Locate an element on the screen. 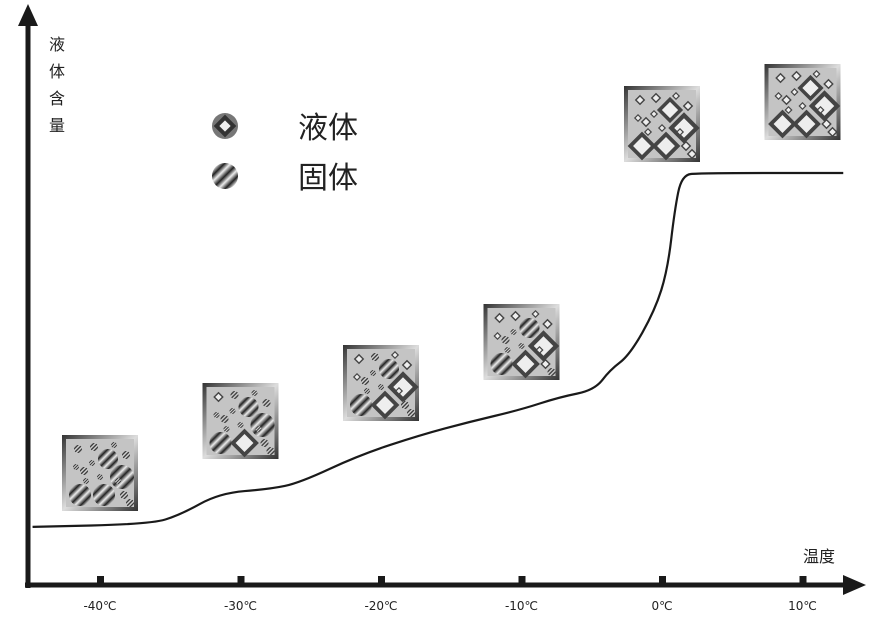  x-tick-label: -20℃ is located at coordinates (380, 606).